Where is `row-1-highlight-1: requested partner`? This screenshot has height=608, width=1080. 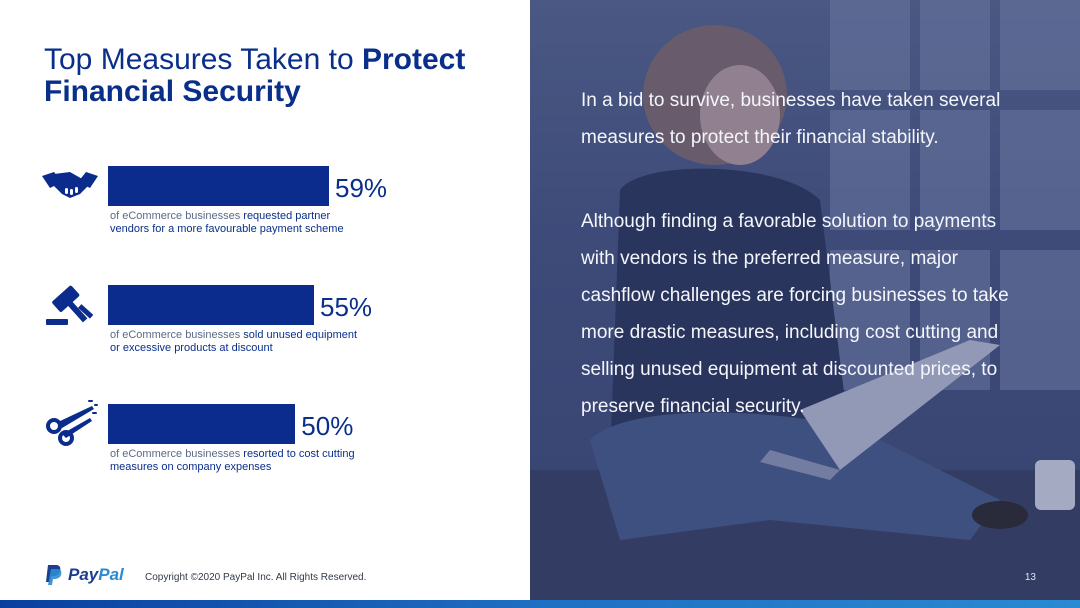
row-1-highlight-1: requested partner is located at coordinates (287, 216).